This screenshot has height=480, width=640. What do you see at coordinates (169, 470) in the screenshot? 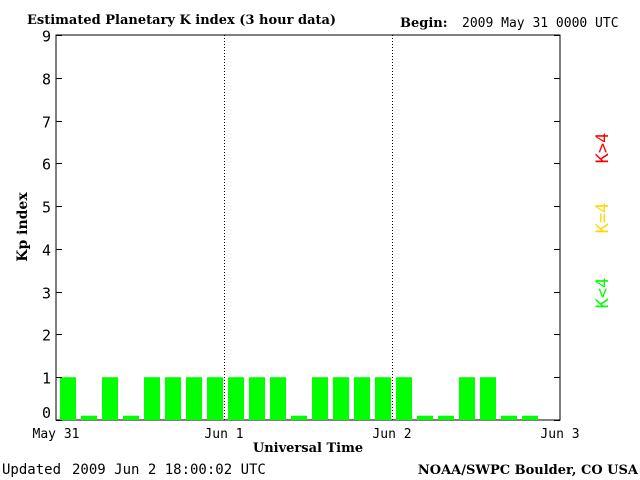
I see `updated-value: 2009 Jun 2 18:00:02 UTC` at bounding box center [169, 470].